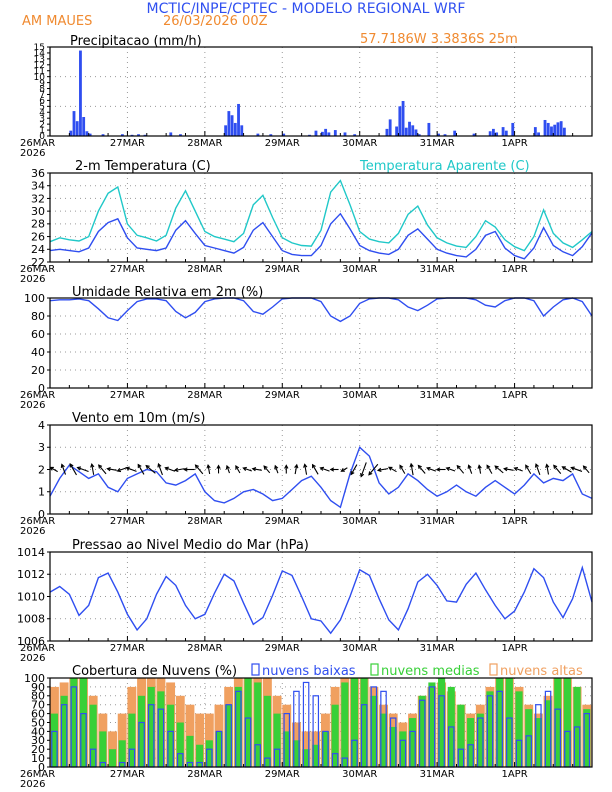 Image resolution: width=612 pixels, height=792 pixels. I want to click on temp-frame, so click(321, 217).